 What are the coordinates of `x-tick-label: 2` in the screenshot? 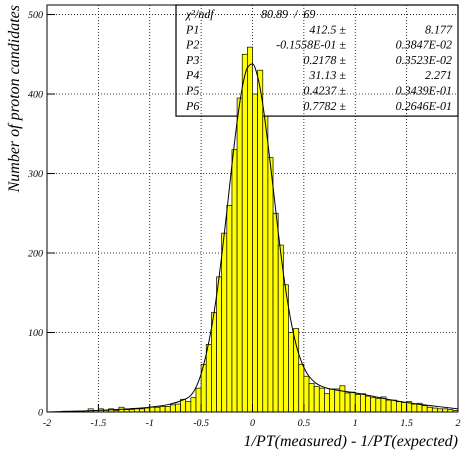 It's located at (458, 423).